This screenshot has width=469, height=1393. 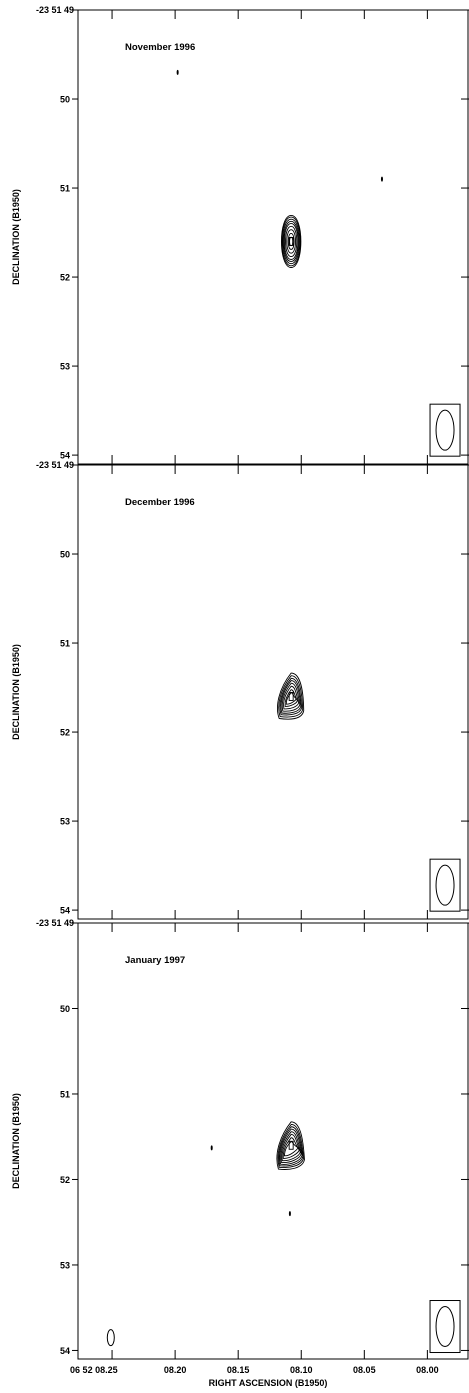 I want to click on faint-source-contour, so click(x=110, y=1338).